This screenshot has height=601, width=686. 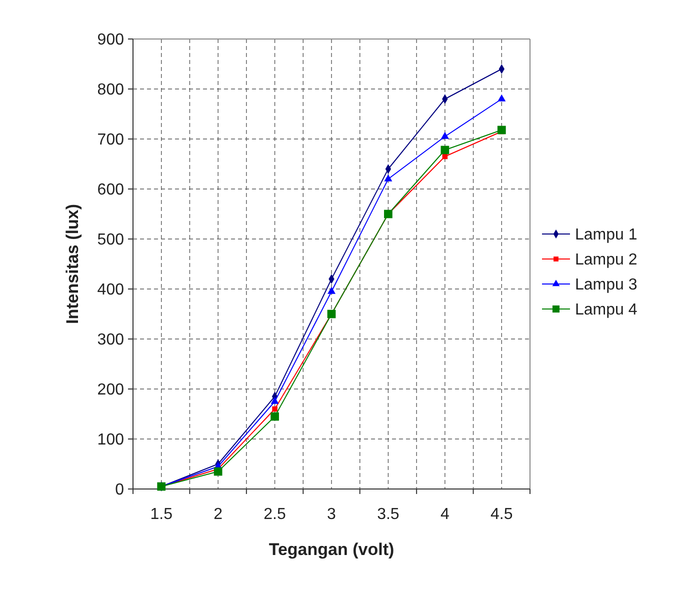 I want to click on y-tick-label: 400, so click(x=110, y=290).